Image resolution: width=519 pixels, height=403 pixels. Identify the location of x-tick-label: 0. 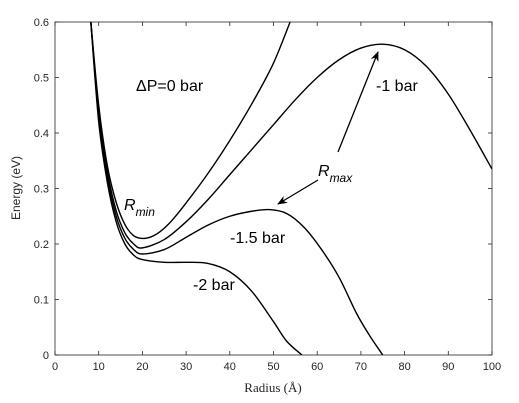
(55, 367).